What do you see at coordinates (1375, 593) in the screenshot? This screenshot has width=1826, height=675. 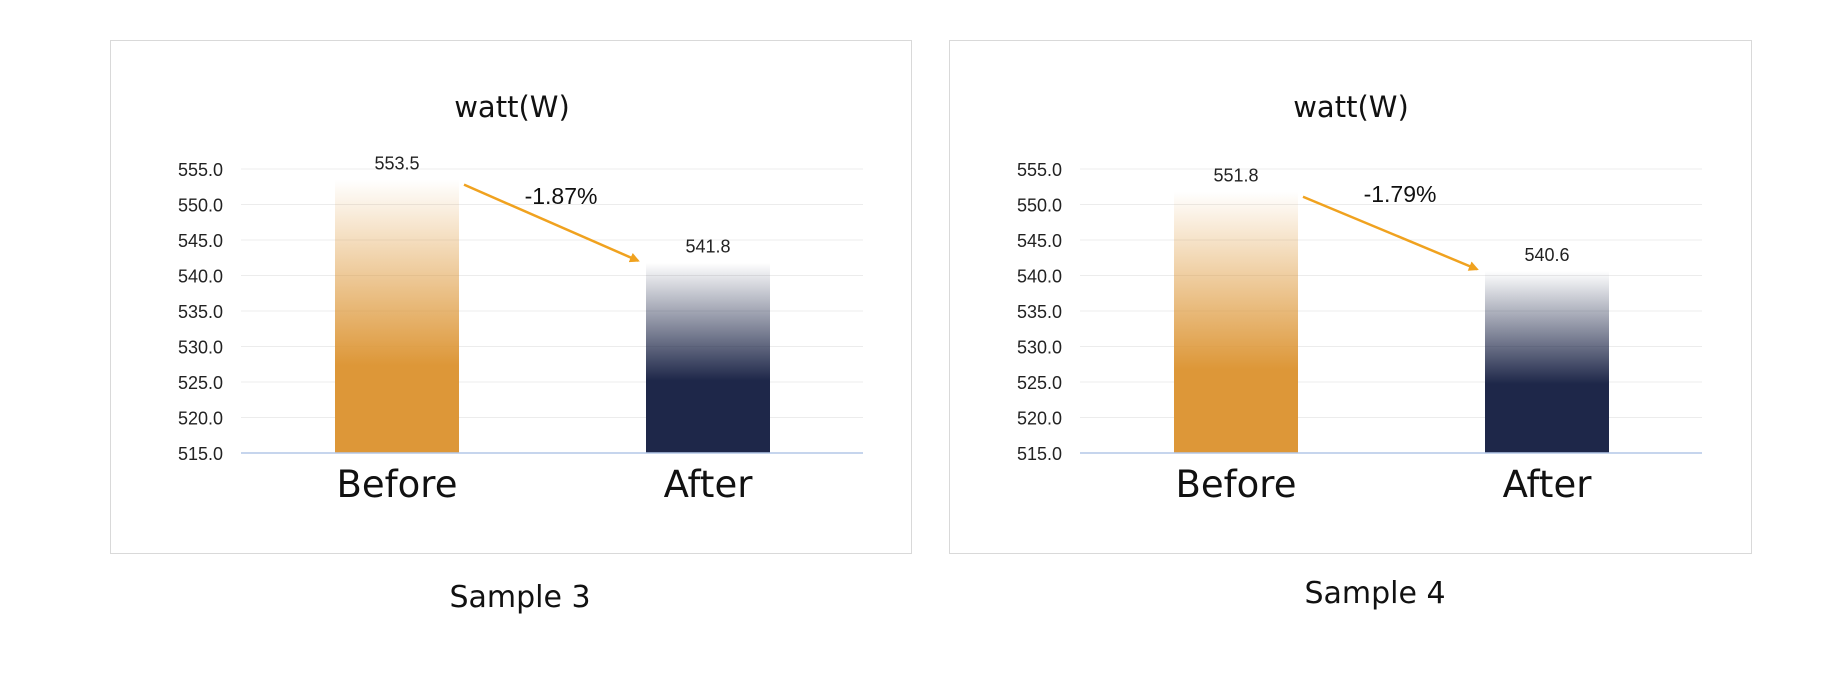 I see `caption-sample-4: Sample 4` at bounding box center [1375, 593].